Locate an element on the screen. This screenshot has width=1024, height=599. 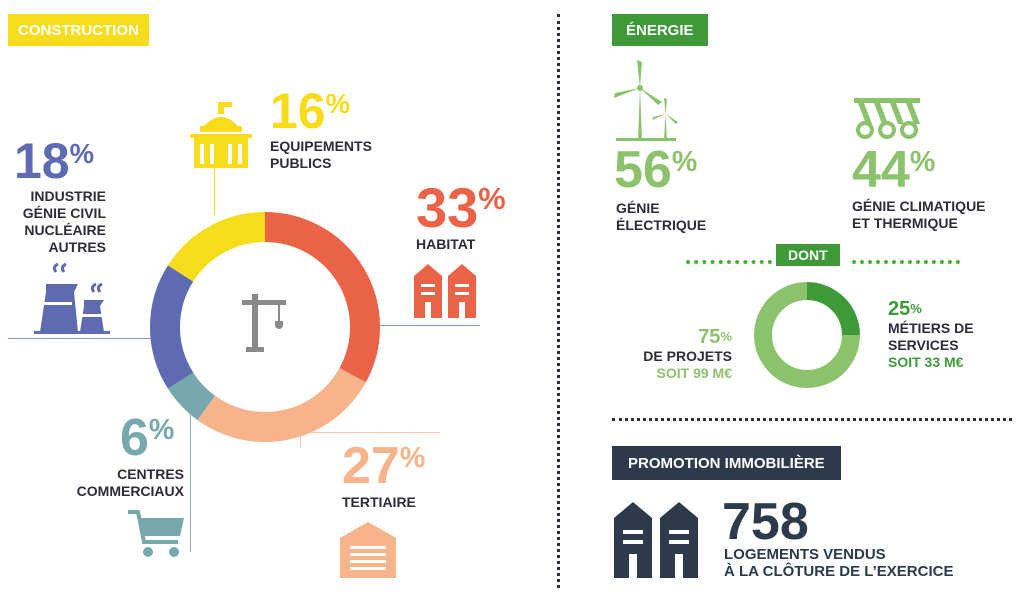
habitat-label-1: HABITAT is located at coordinates (446, 244).